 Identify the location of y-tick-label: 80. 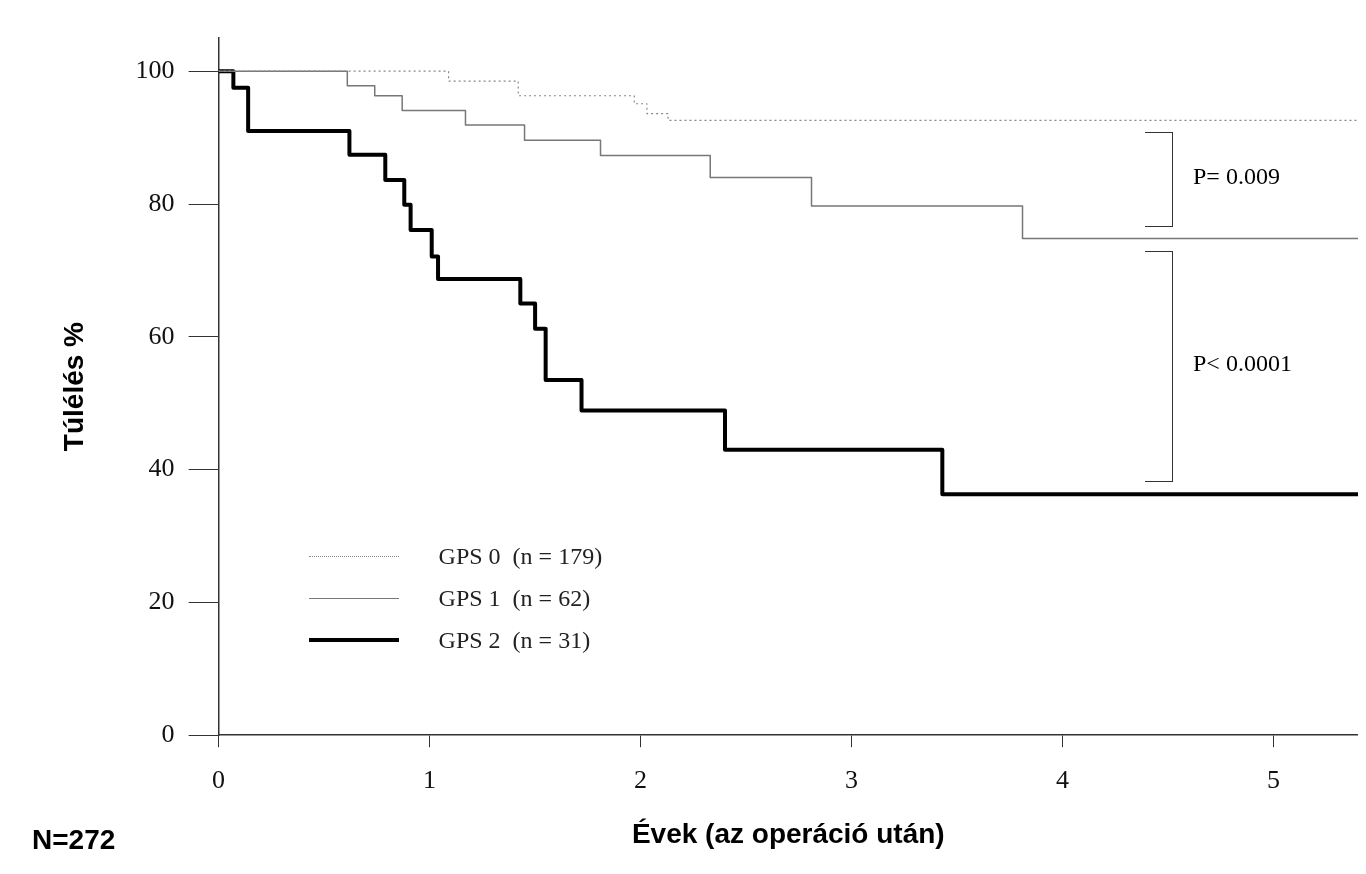
(161, 202).